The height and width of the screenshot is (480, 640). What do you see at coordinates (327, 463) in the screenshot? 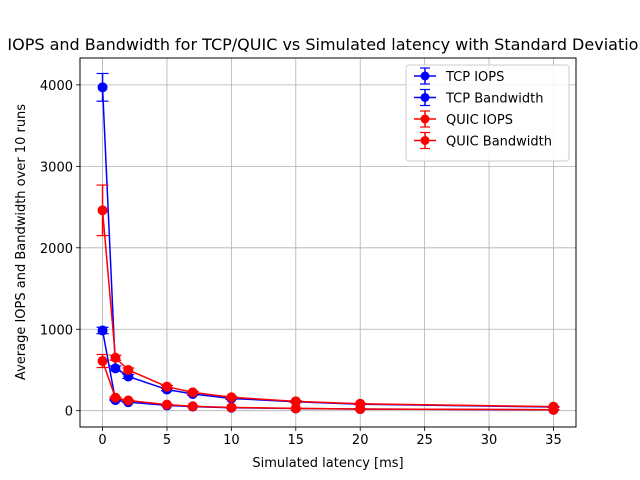
I see `x-axis-label: Simulated latency [ms]` at bounding box center [327, 463].